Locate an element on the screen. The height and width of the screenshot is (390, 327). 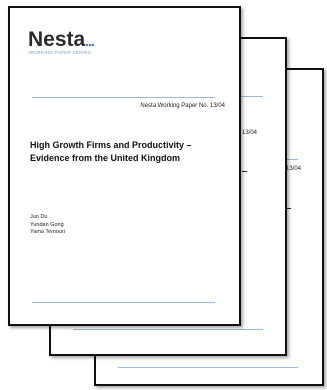
author-name: Jun Du is located at coordinates (39, 217).